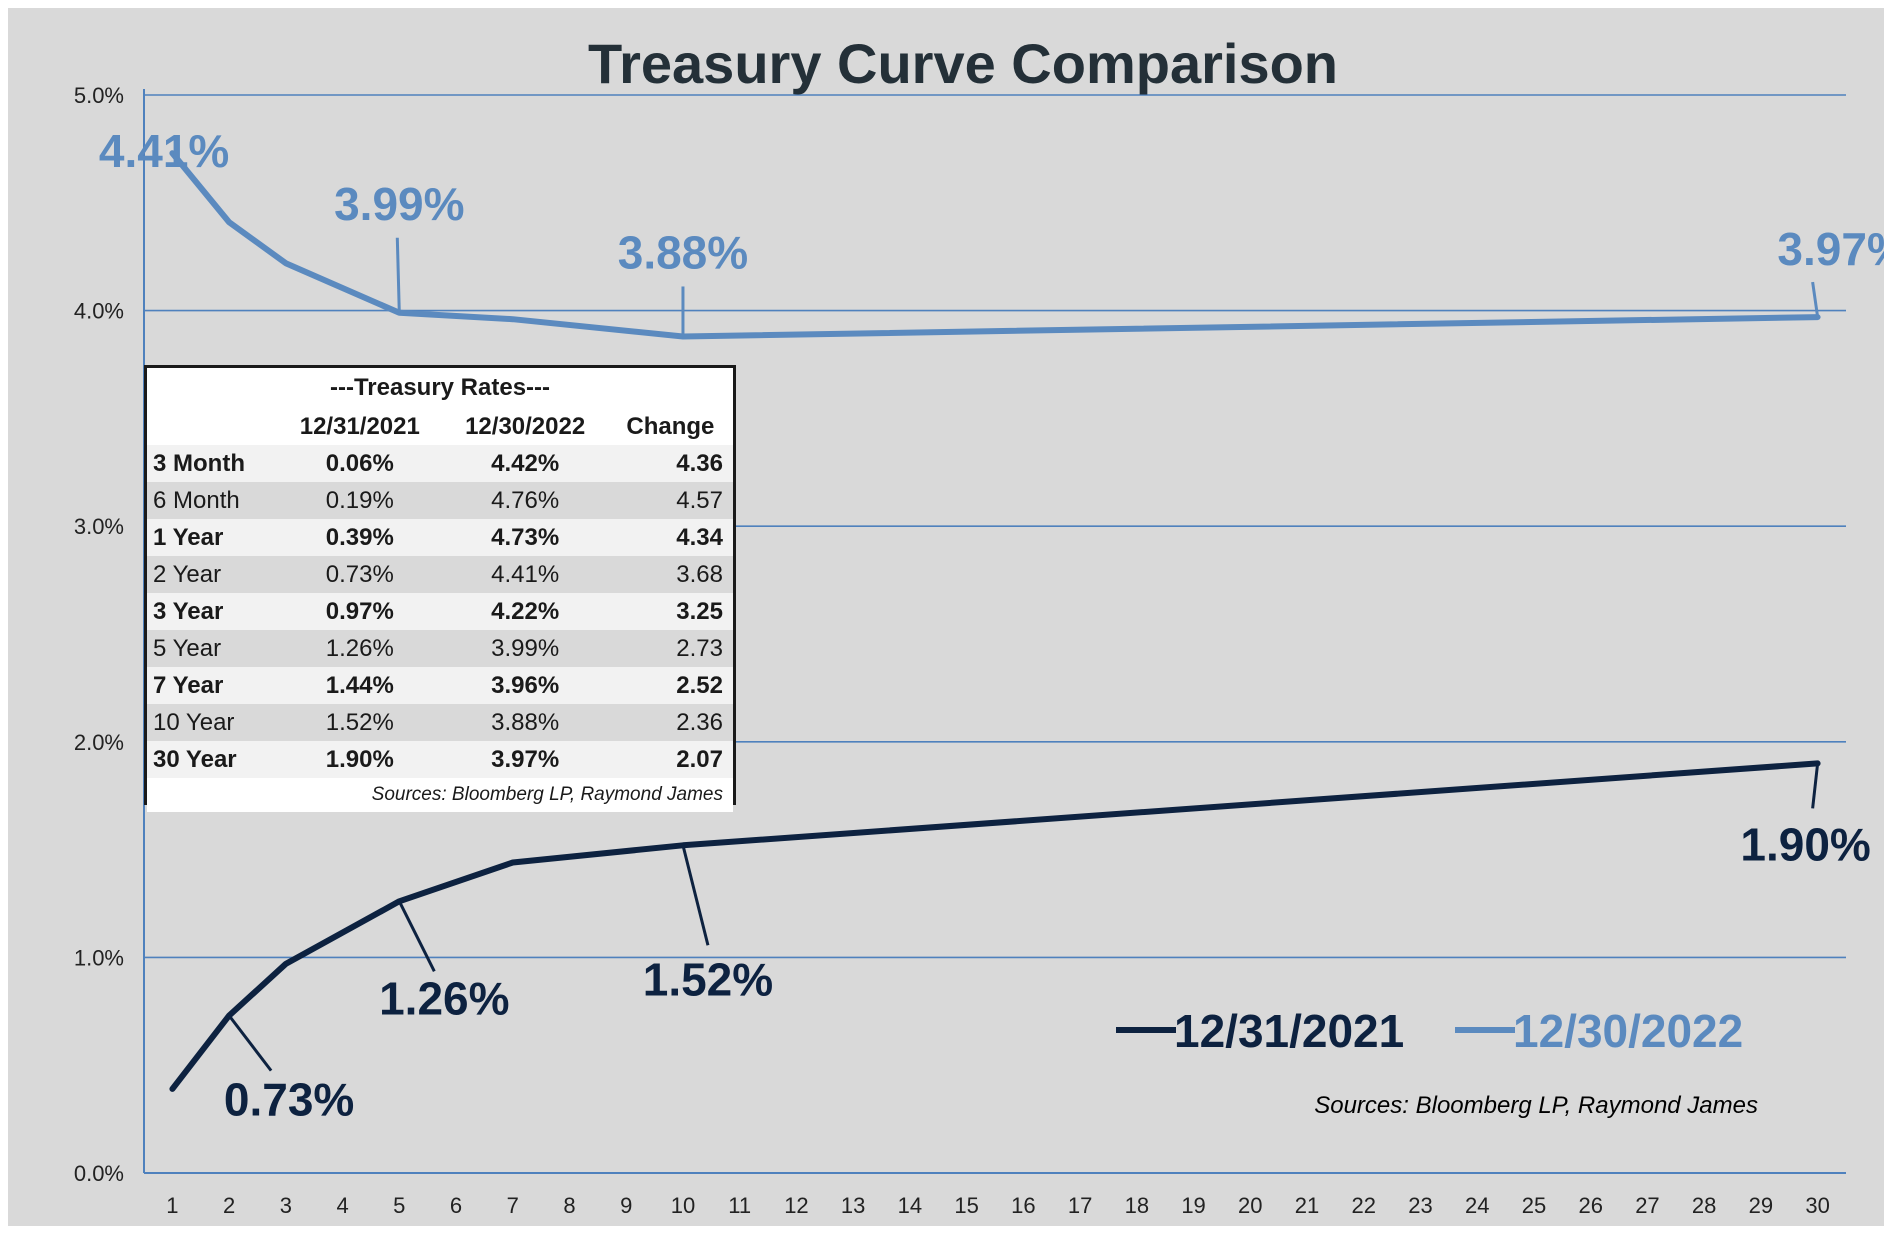 The height and width of the screenshot is (1234, 1892). Describe the element at coordinates (670, 426) in the screenshot. I see `table-header-cell: Change` at that location.